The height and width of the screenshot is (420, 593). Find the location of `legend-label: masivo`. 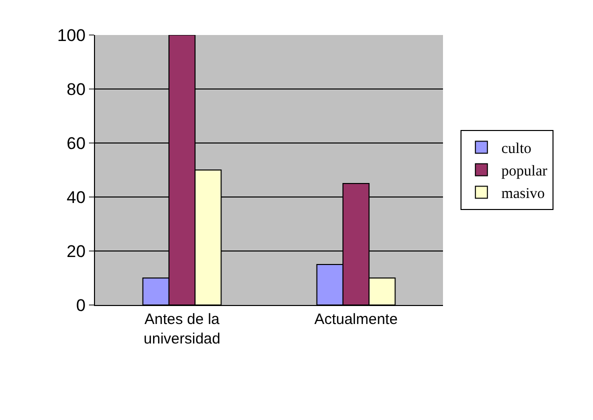

legend-label: masivo is located at coordinates (523, 194).